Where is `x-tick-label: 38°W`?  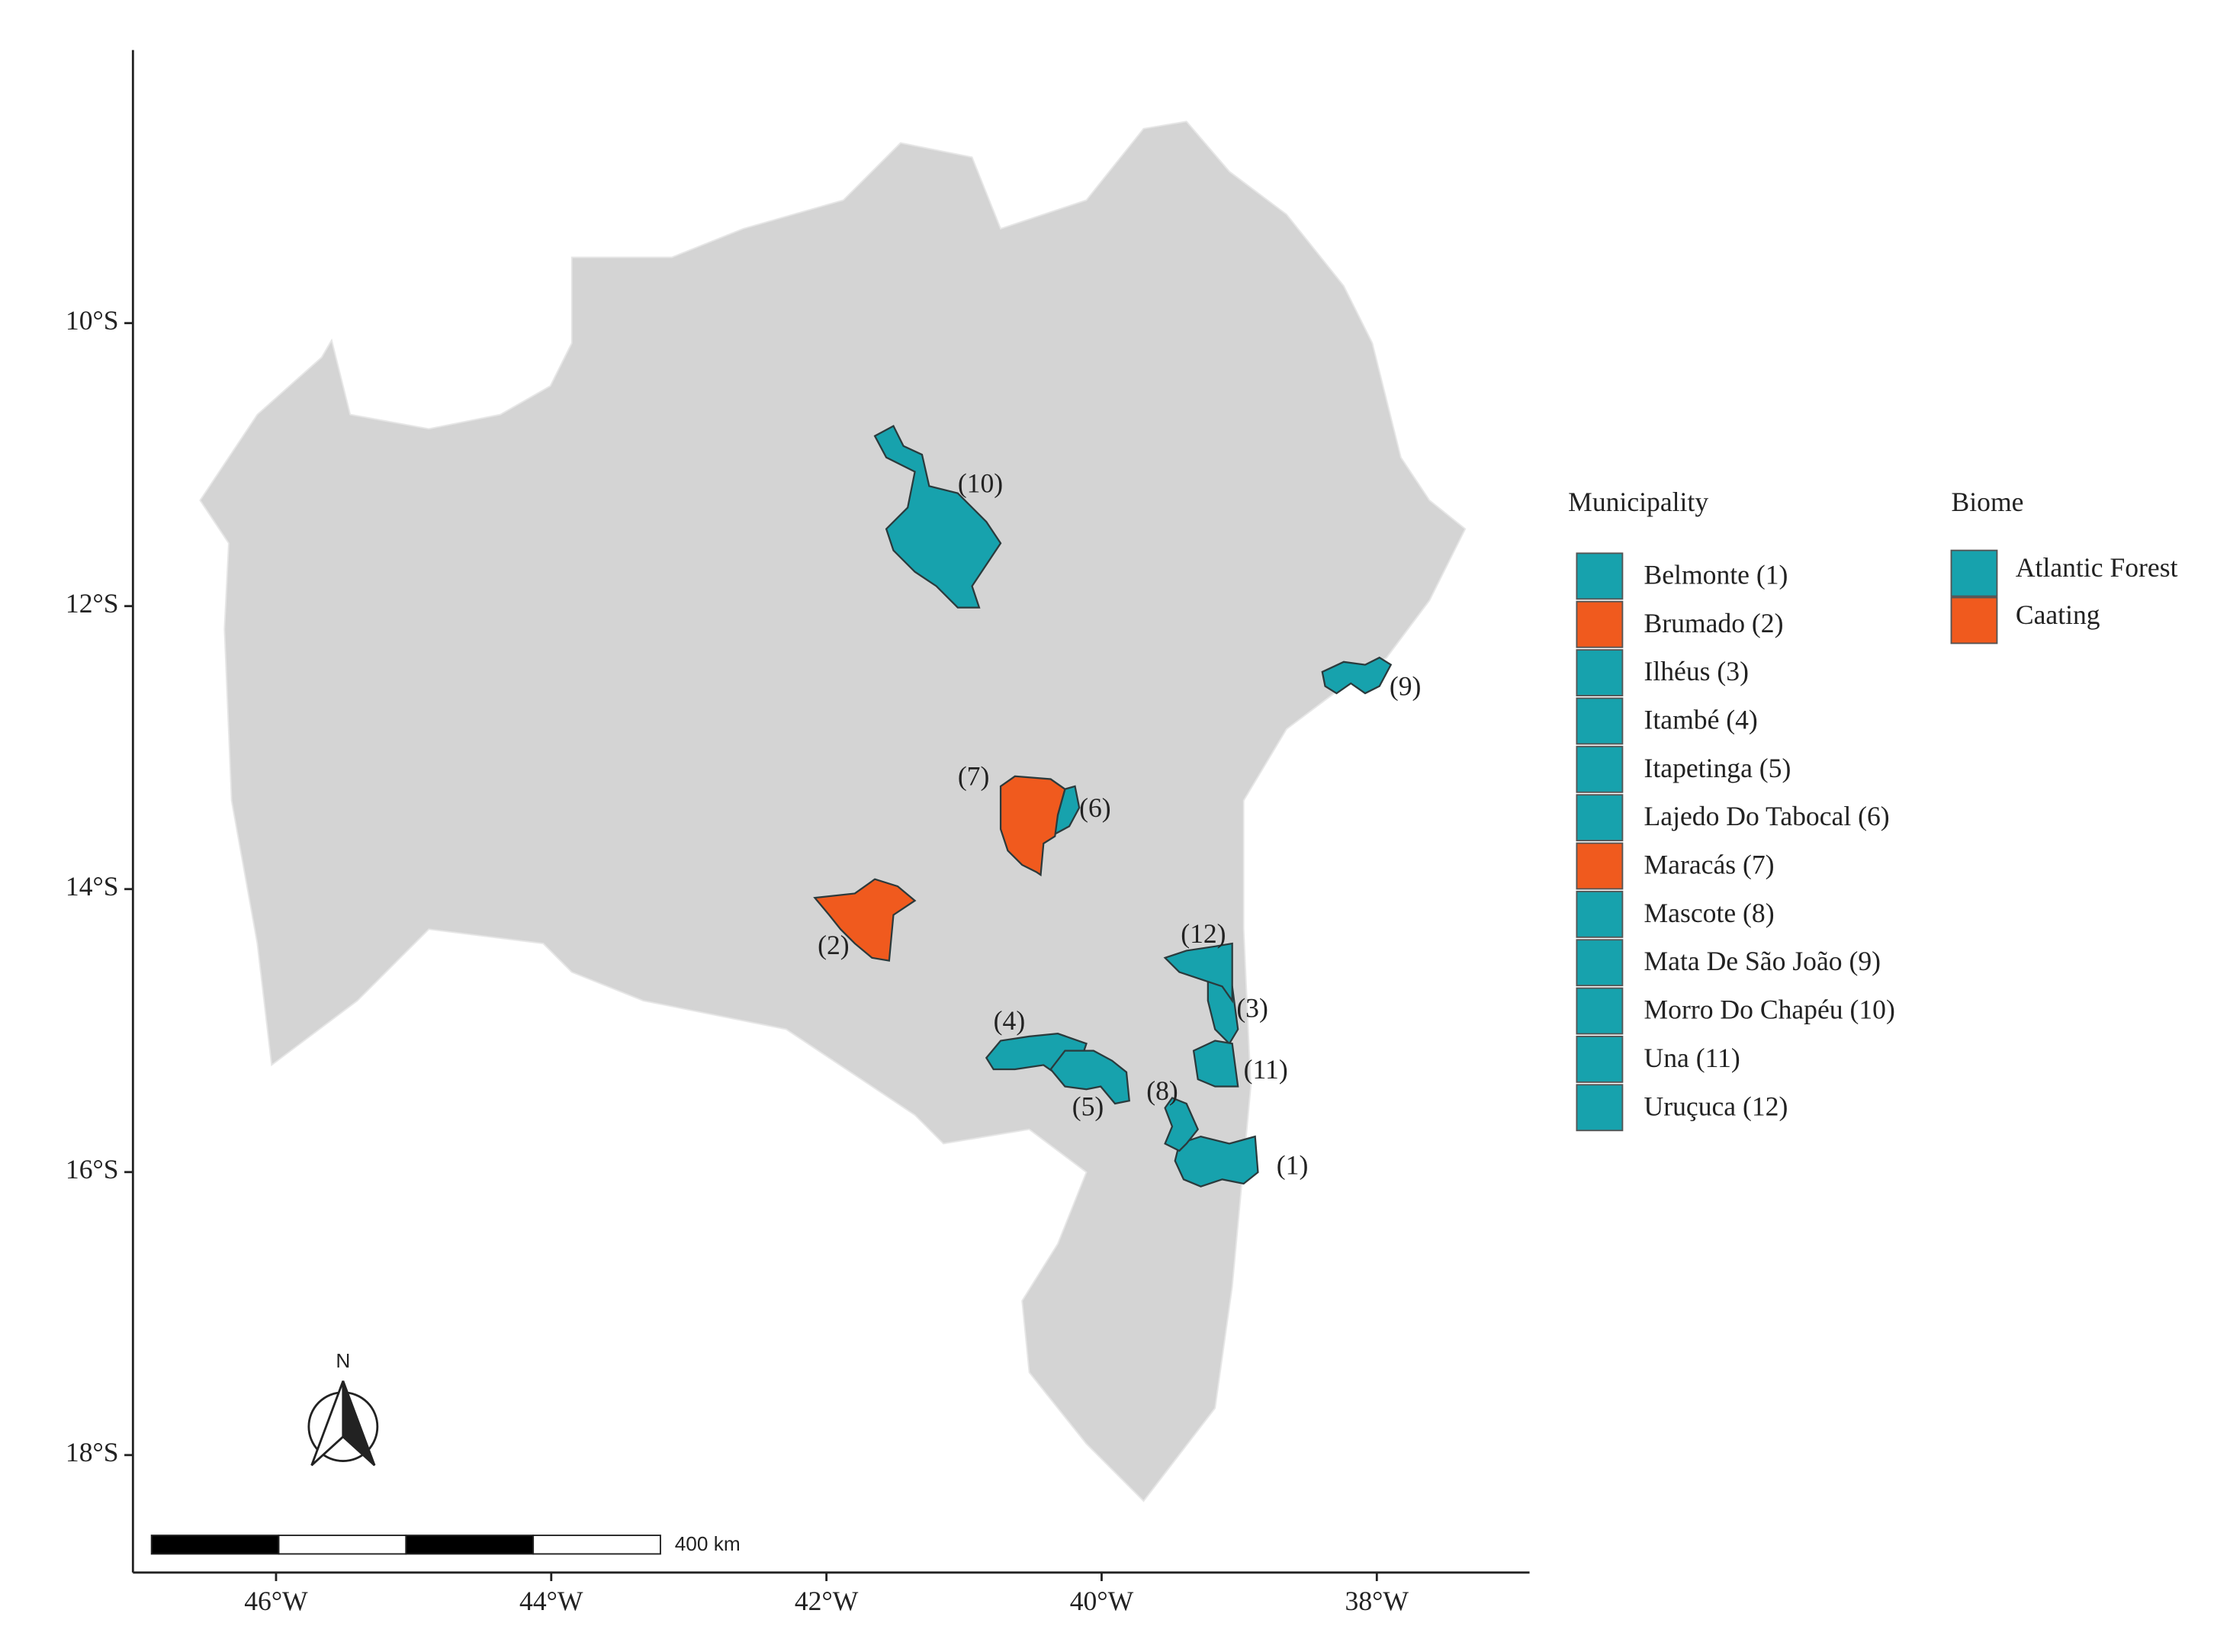
x-tick-label: 38°W is located at coordinates (1377, 1601).